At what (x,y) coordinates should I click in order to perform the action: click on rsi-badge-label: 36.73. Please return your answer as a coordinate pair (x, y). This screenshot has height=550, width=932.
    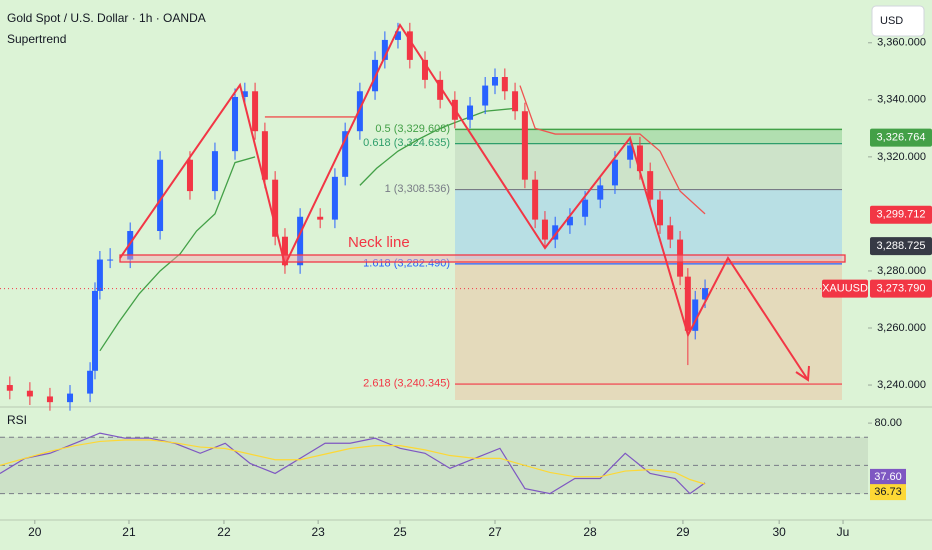
    Looking at the image, I should click on (888, 492).